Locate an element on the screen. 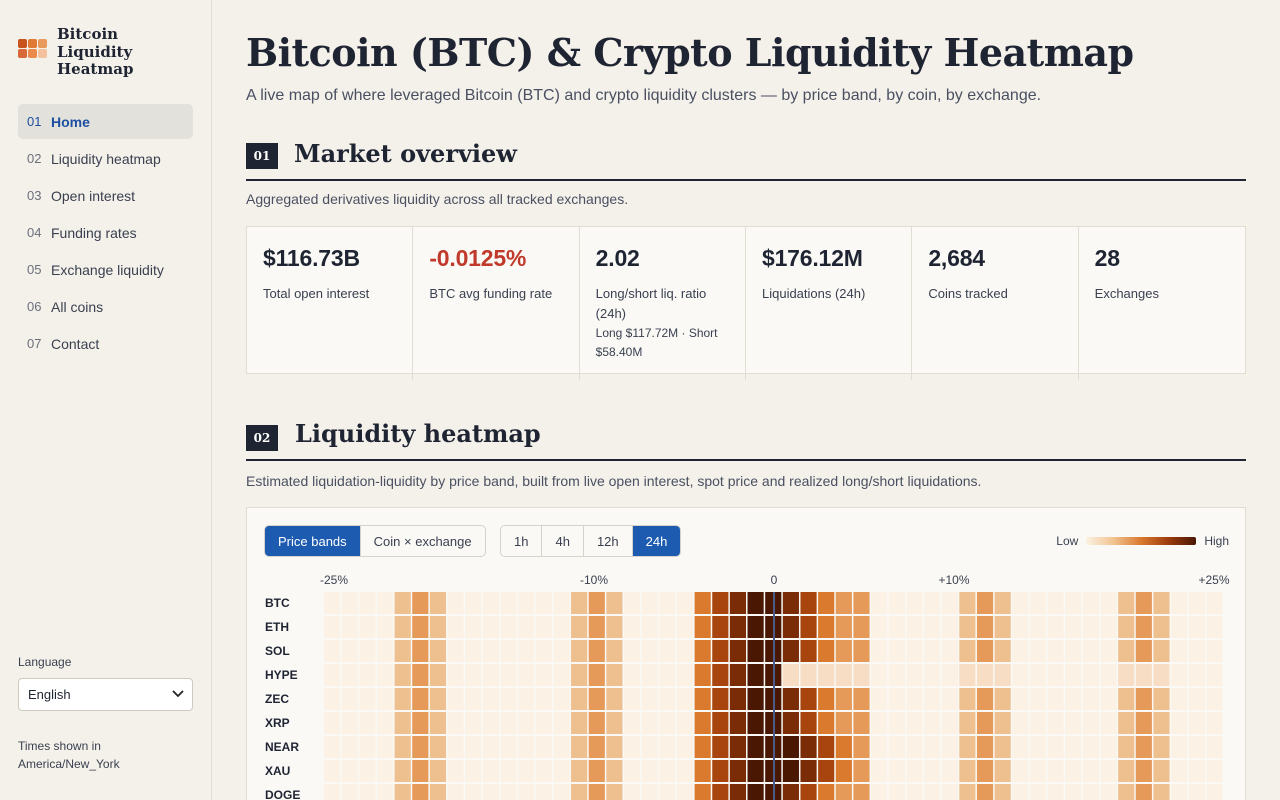  range-tab-1h: 1h is located at coordinates (522, 541).